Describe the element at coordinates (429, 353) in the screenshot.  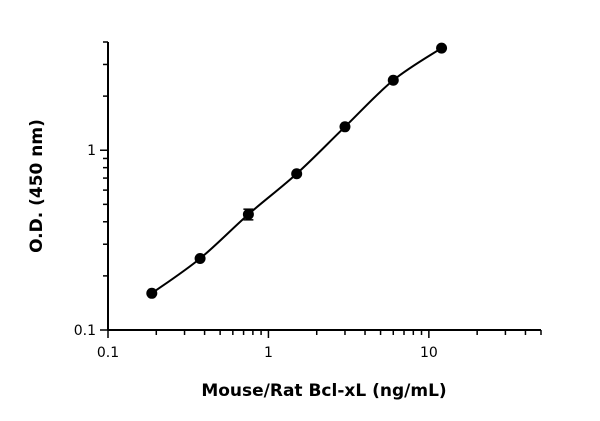
I see `x-tick-label: 10` at that location.